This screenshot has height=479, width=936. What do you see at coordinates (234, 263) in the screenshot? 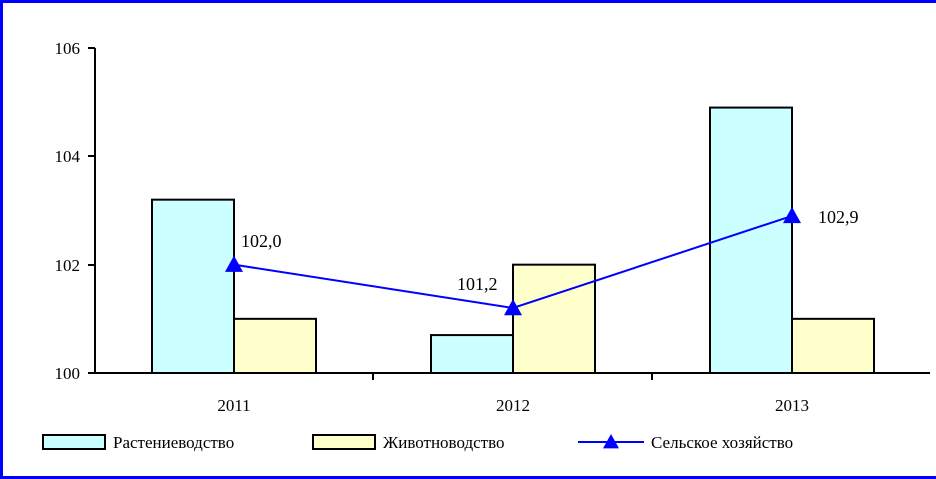
I see `line-marker-2011` at bounding box center [234, 263].